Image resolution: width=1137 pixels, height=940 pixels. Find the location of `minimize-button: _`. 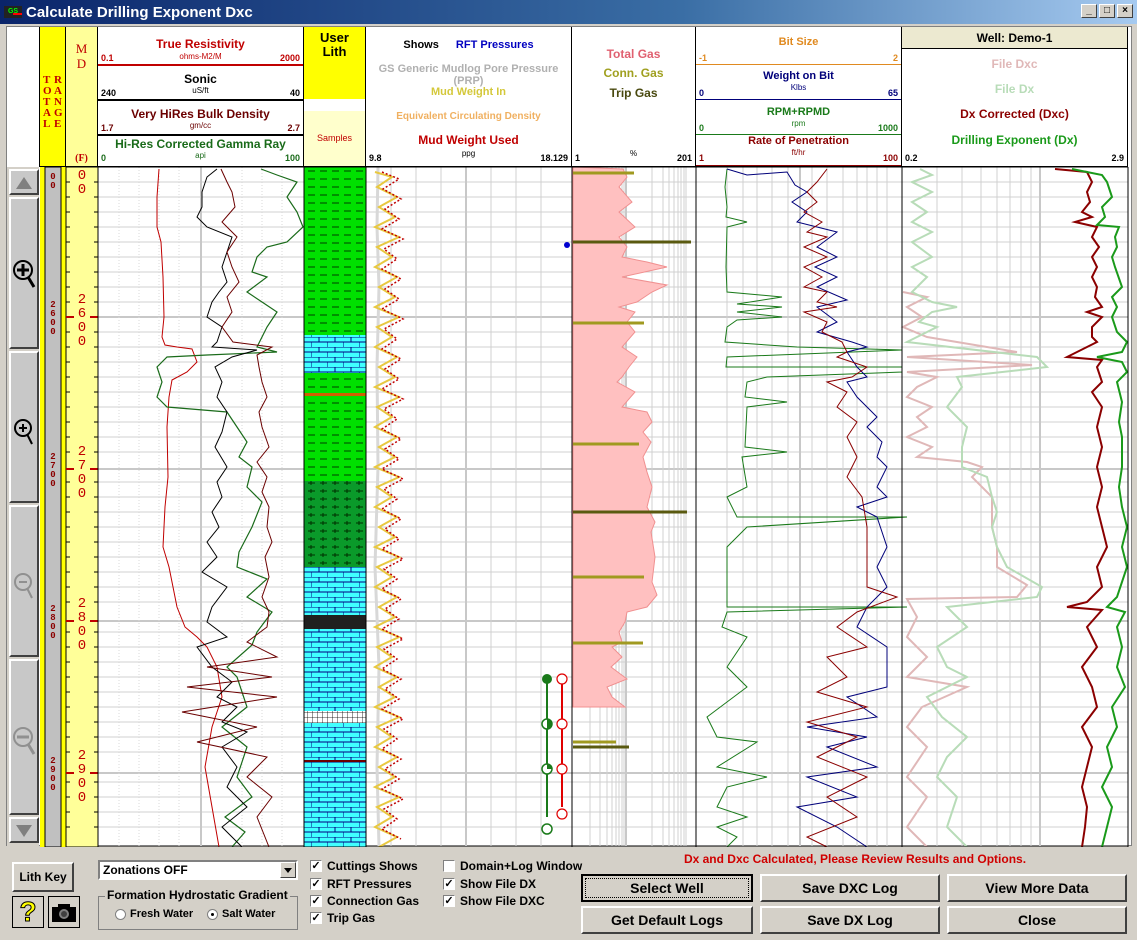

minimize-button: _ is located at coordinates (1089, 11).